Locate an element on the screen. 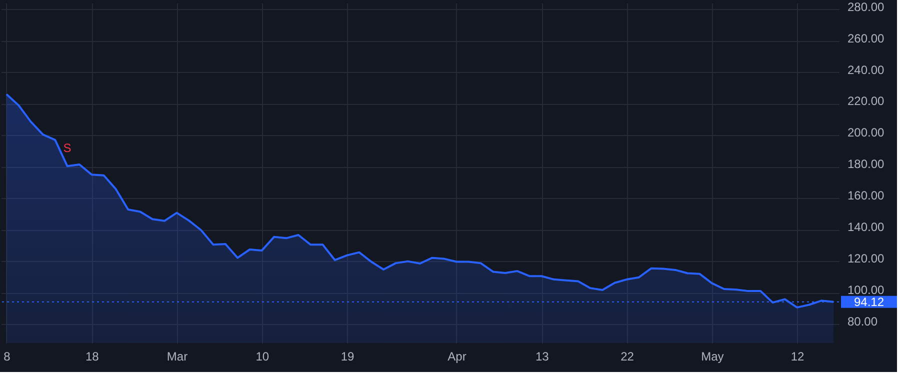  x-tick-label: 18 is located at coordinates (92, 357).